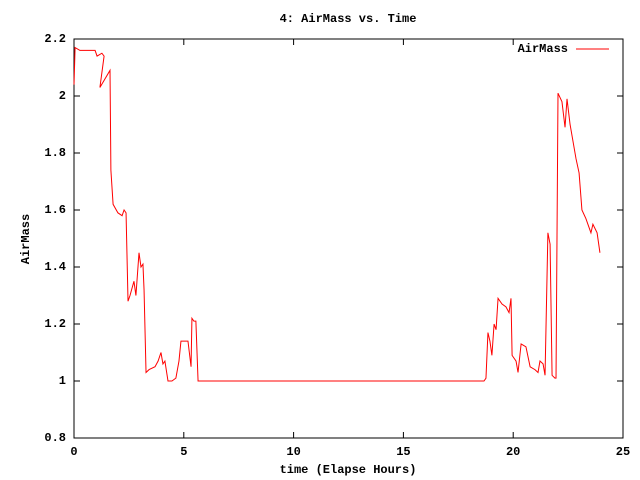  What do you see at coordinates (348, 19) in the screenshot?
I see `chart-title: 4: AirMass vs. Time` at bounding box center [348, 19].